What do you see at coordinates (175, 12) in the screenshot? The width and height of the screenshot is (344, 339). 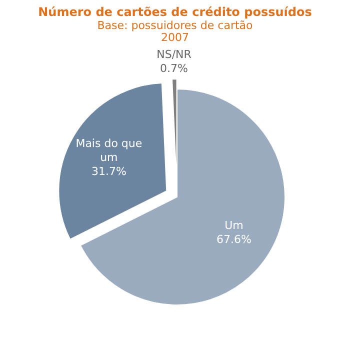 I see `chart-title: Número de cartões de crédito possuídos` at bounding box center [175, 12].